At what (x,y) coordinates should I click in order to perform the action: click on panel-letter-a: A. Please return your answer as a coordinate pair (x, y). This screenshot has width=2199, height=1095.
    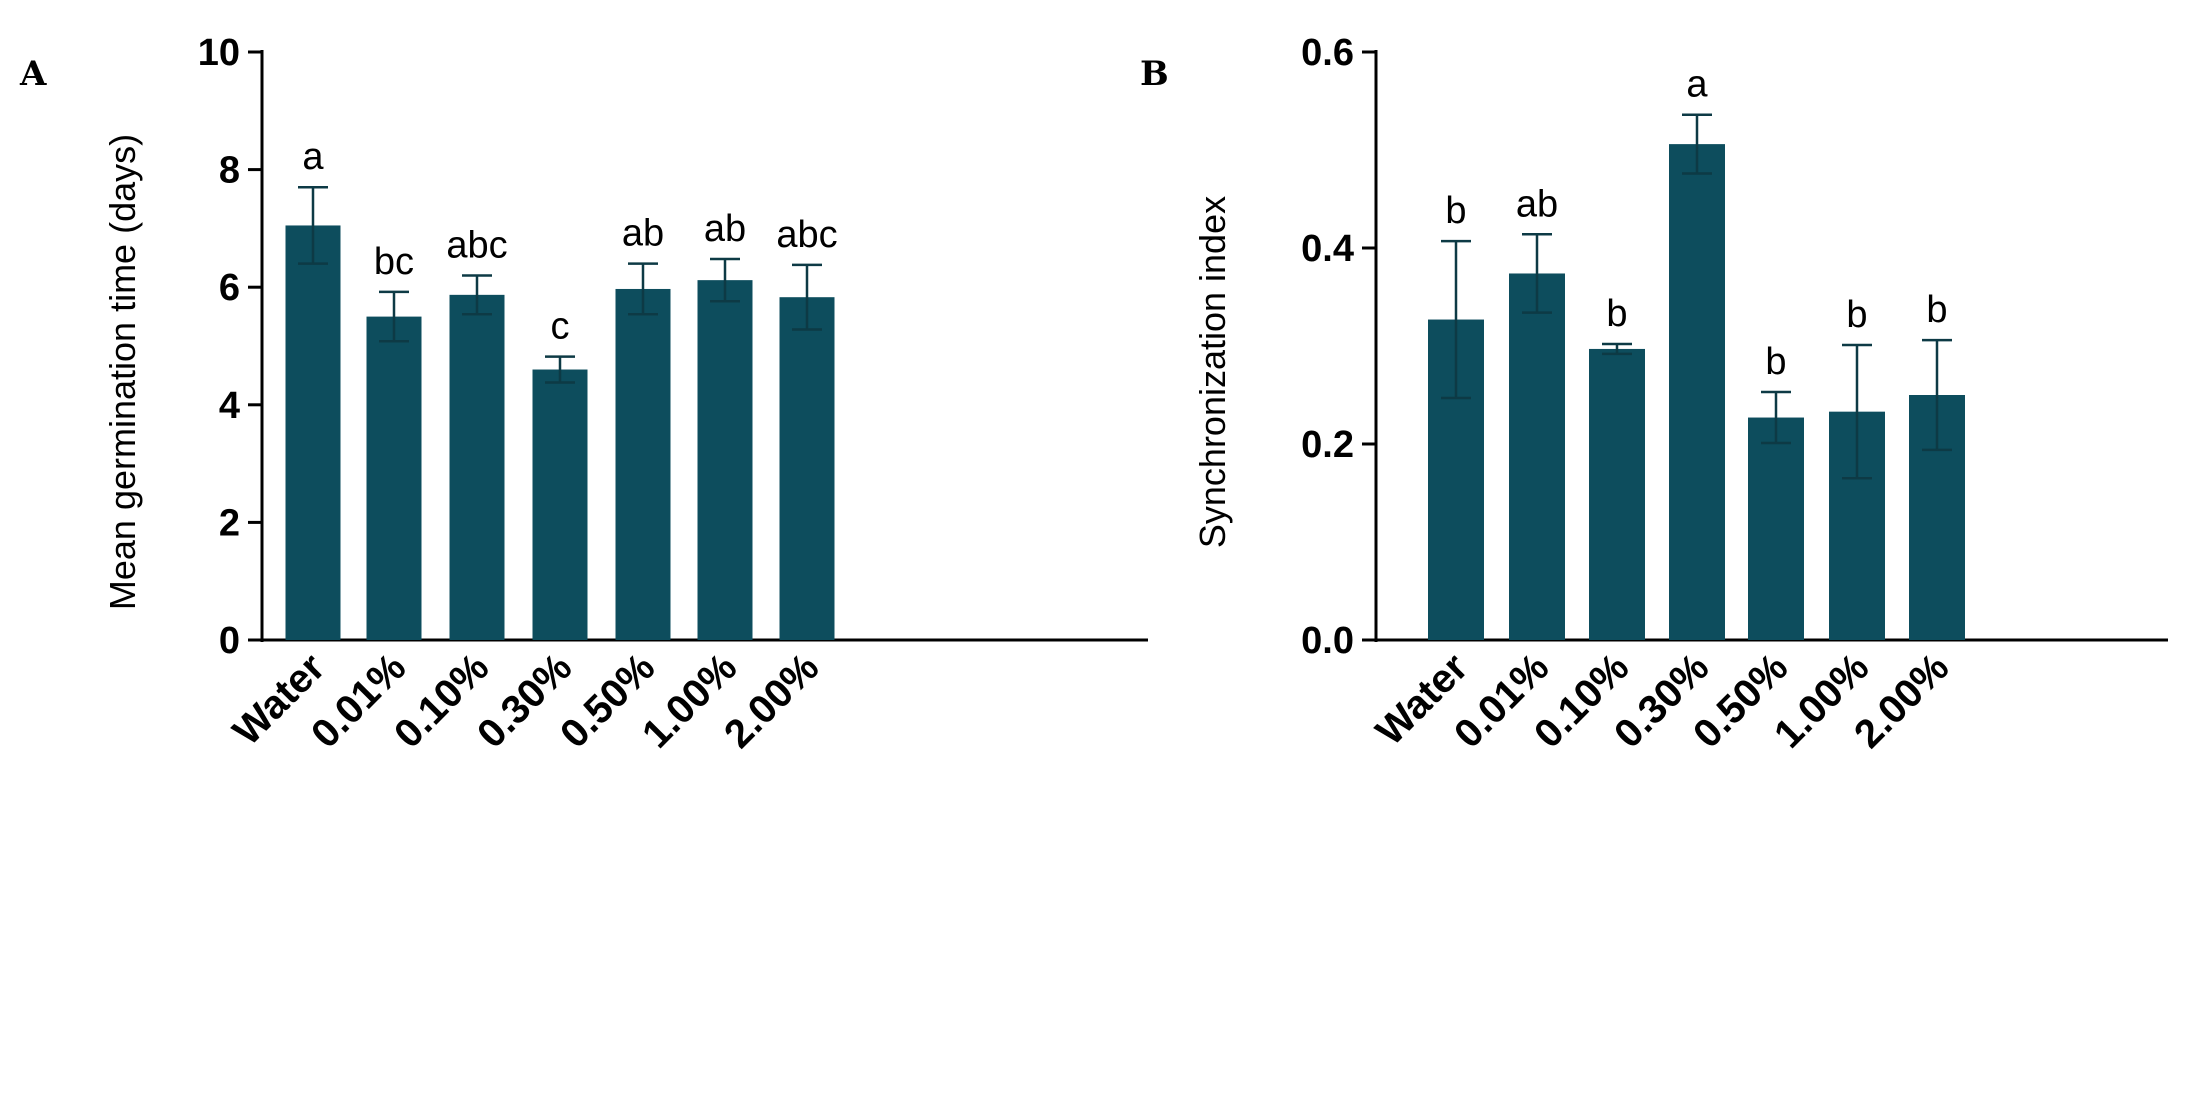
    Looking at the image, I should click on (33, 74).